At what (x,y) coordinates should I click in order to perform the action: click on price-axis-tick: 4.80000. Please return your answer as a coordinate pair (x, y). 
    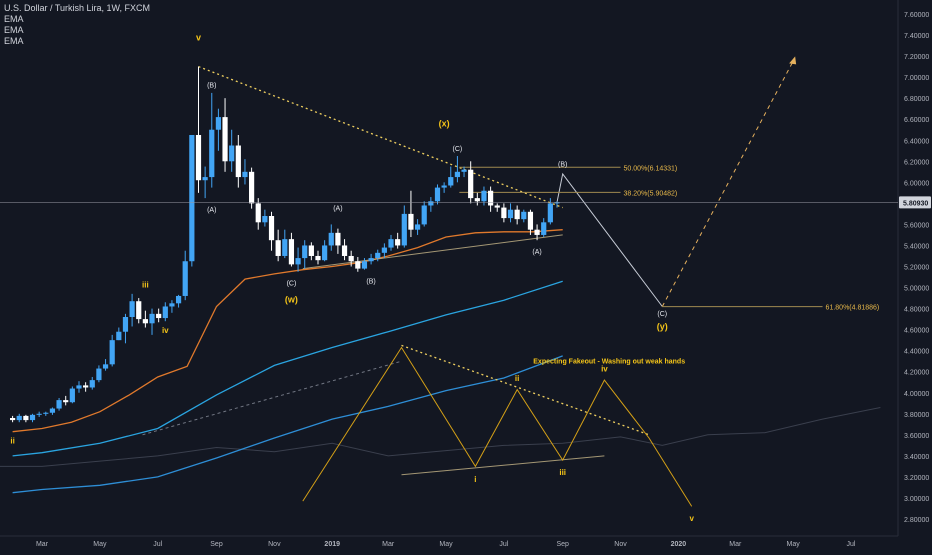
    Looking at the image, I should click on (916, 310).